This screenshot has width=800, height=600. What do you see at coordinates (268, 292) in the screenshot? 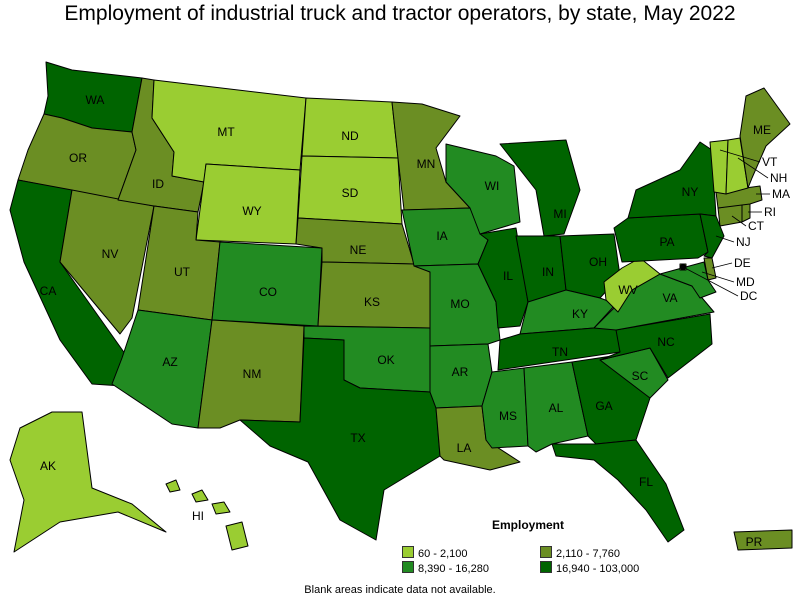
I see `state-label-co: CO` at bounding box center [268, 292].